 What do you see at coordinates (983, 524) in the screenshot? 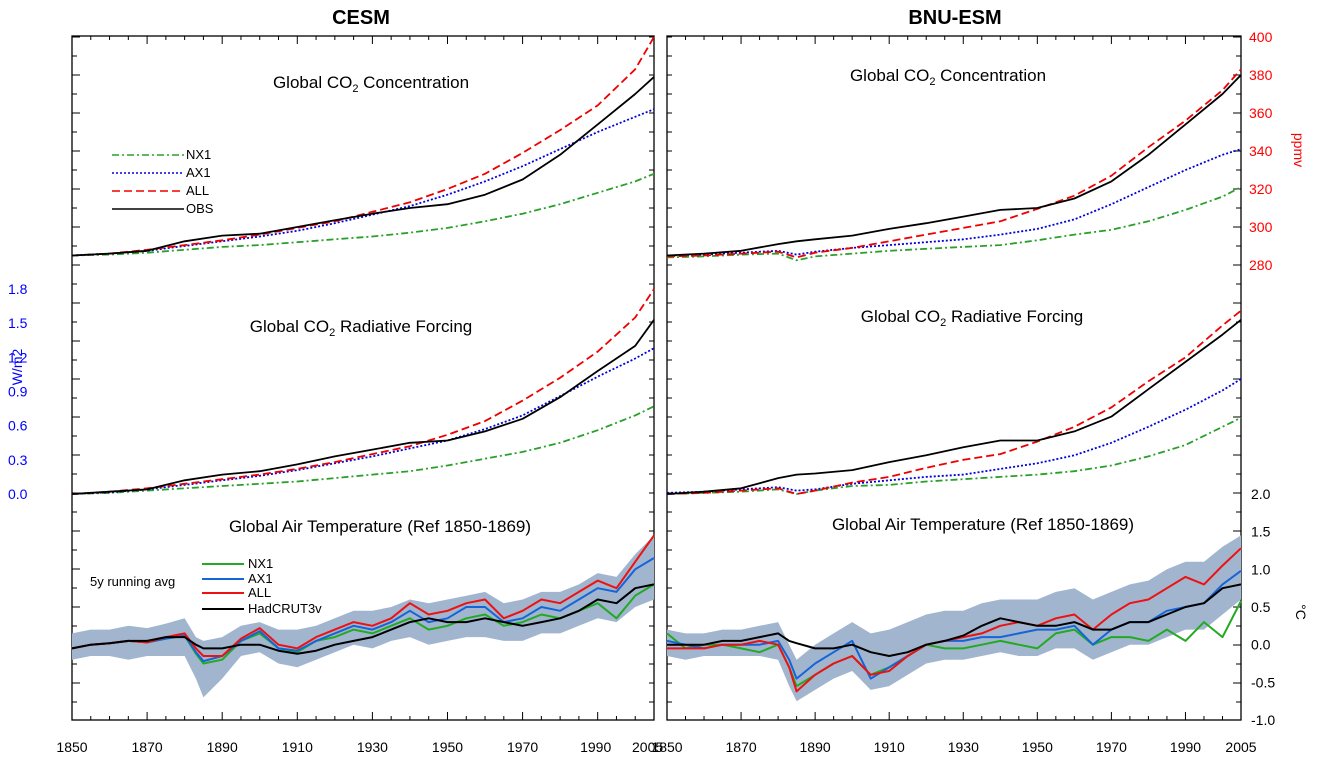
I see `title-temp-bnu: Global Air Temperature (Ref 1850-1869)` at bounding box center [983, 524].